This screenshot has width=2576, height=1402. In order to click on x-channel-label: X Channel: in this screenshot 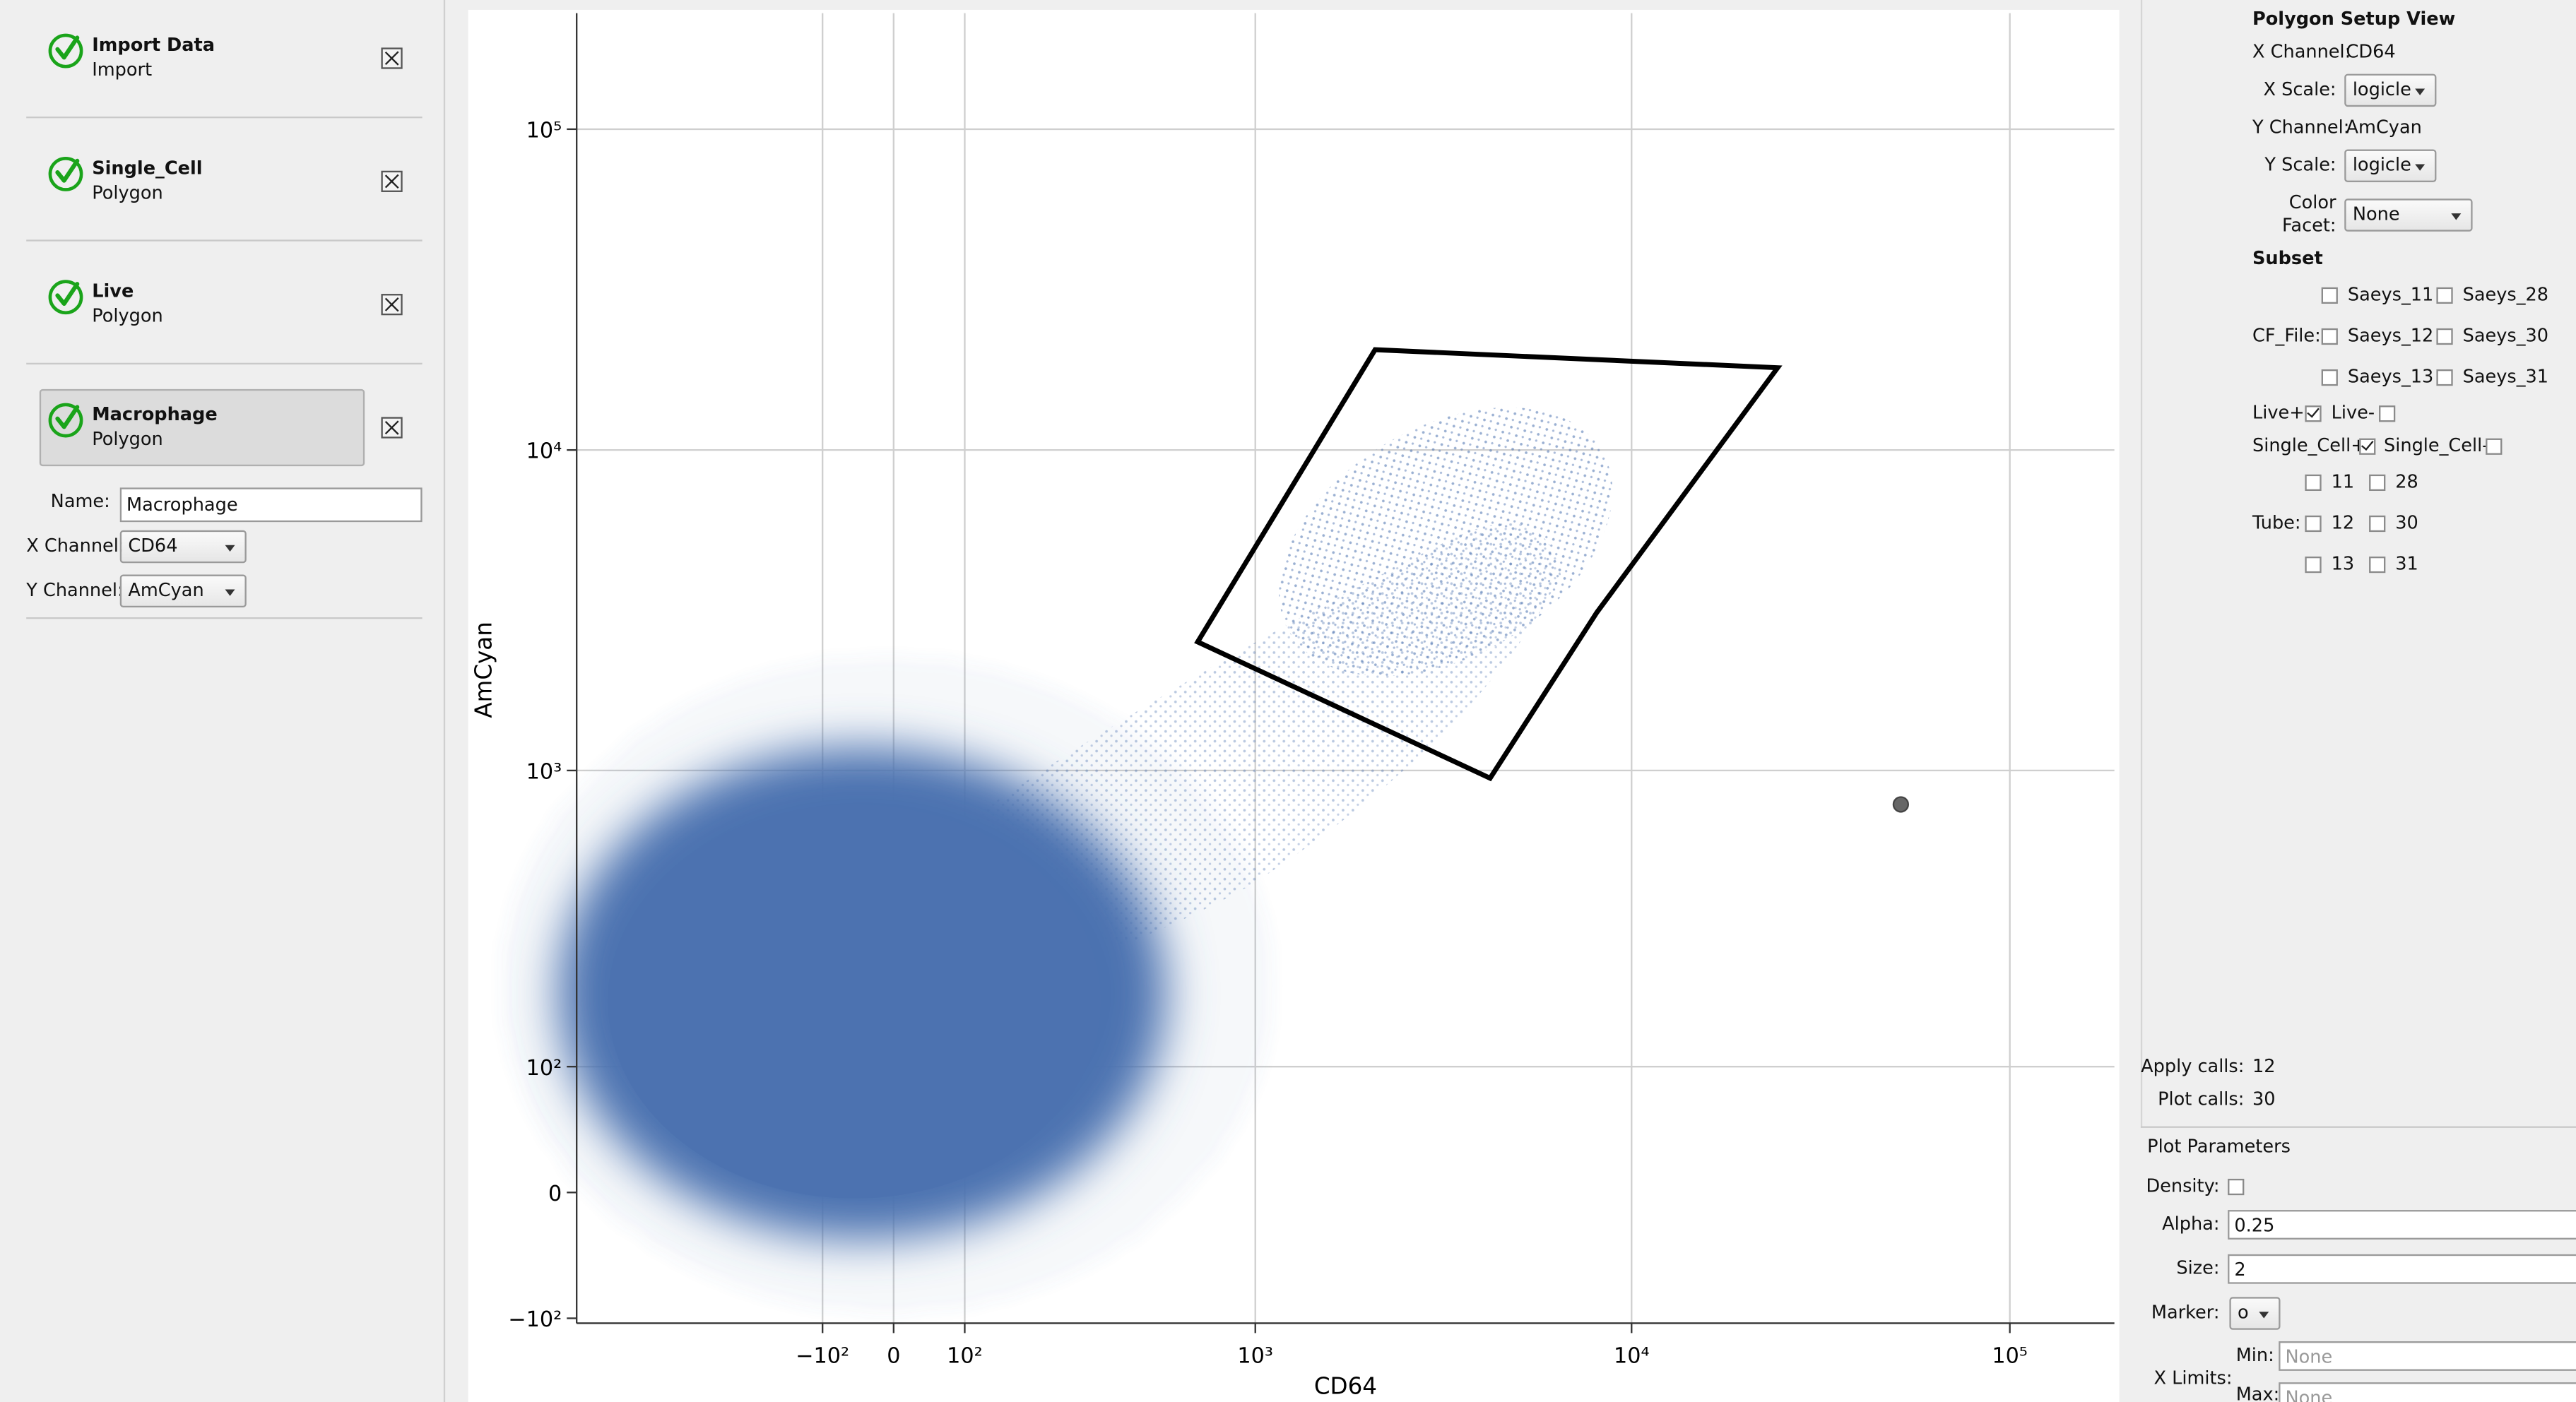, I will do `click(75, 546)`.